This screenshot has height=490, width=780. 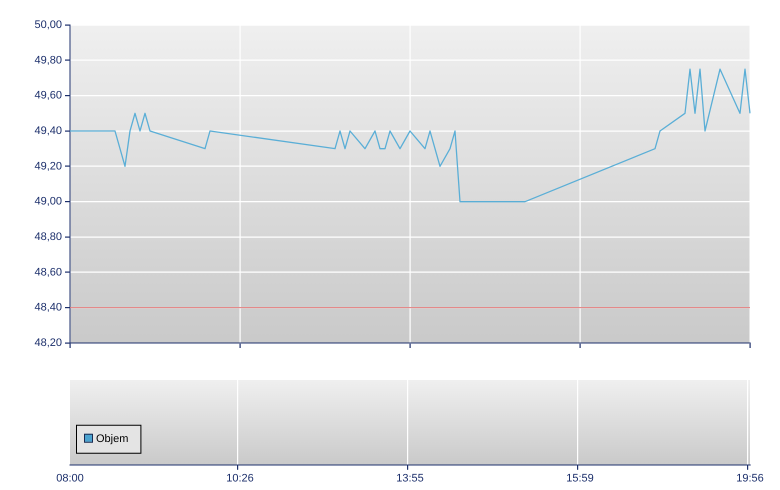 What do you see at coordinates (70, 478) in the screenshot?
I see `category-label: 08:00` at bounding box center [70, 478].